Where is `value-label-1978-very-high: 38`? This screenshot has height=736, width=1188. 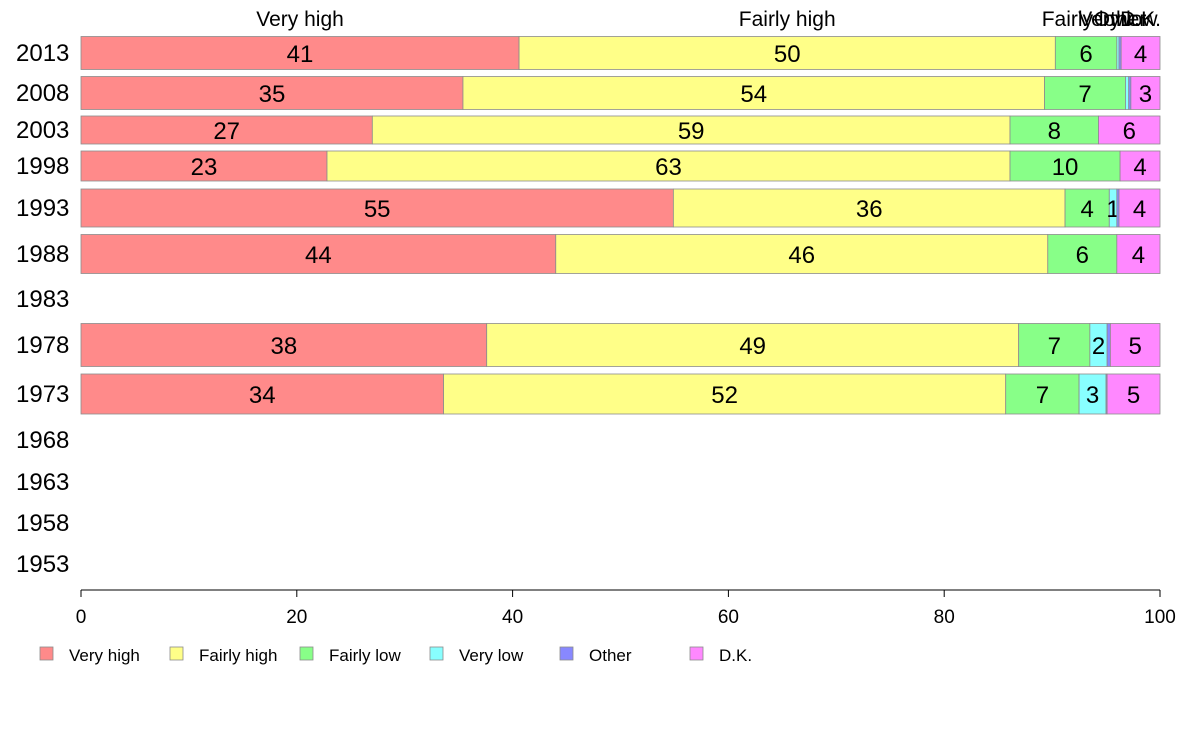
value-label-1978-very-high: 38 is located at coordinates (284, 346).